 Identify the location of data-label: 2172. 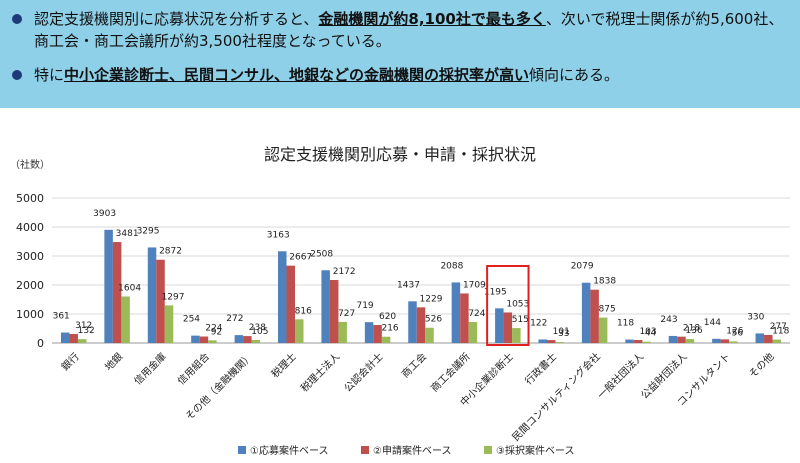
(344, 272).